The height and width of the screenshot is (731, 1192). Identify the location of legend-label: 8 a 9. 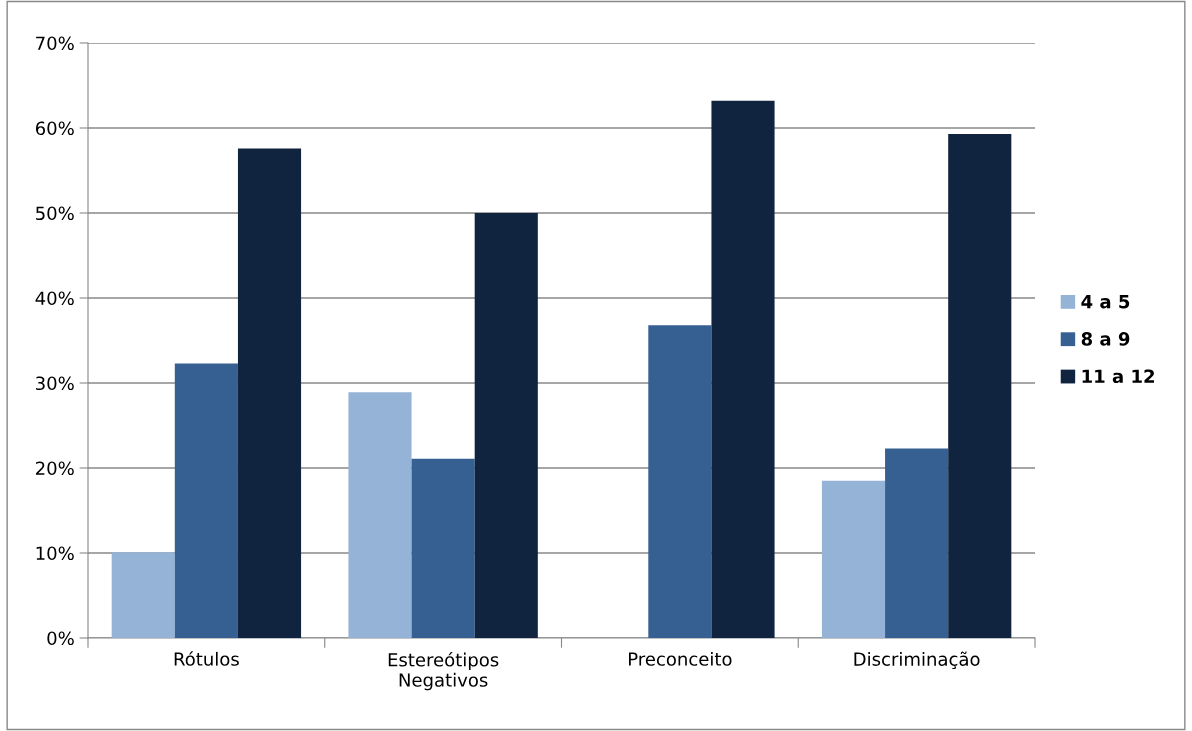
(1105, 339).